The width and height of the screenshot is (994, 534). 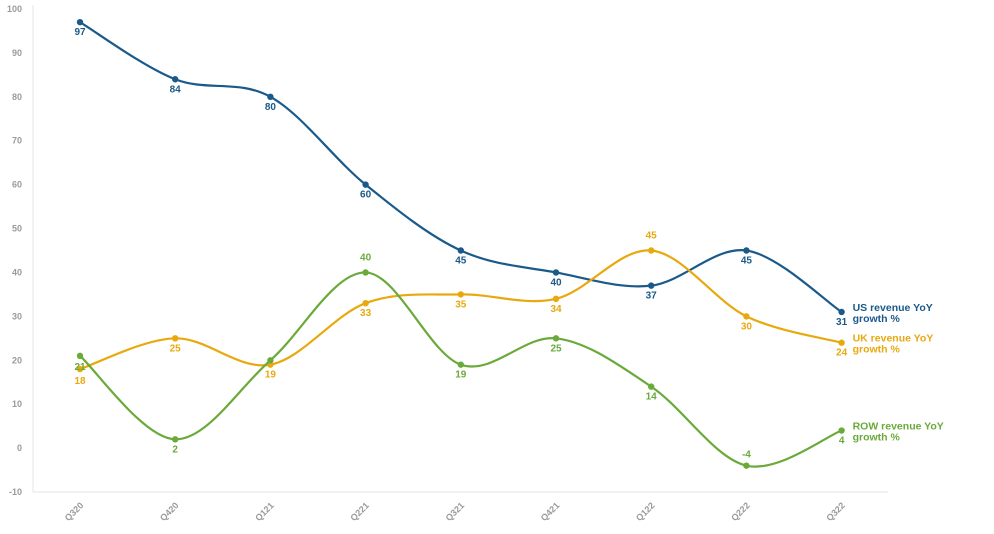 What do you see at coordinates (746, 455) in the screenshot?
I see `data-label: -4` at bounding box center [746, 455].